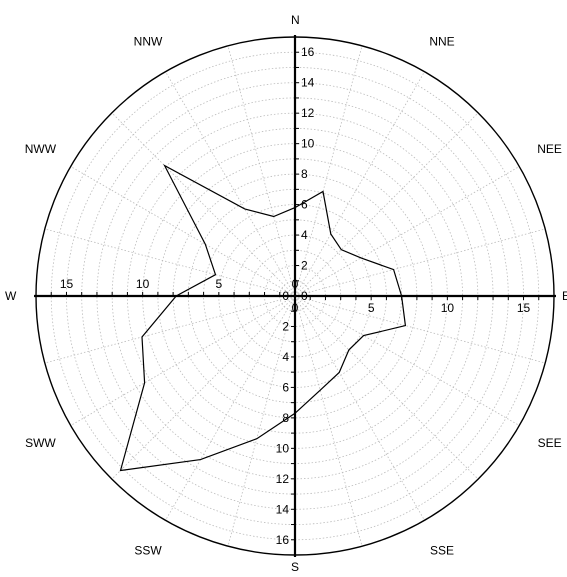 This screenshot has width=567, height=577. Describe the element at coordinates (285, 357) in the screenshot. I see `tick-label-south: 4` at that location.